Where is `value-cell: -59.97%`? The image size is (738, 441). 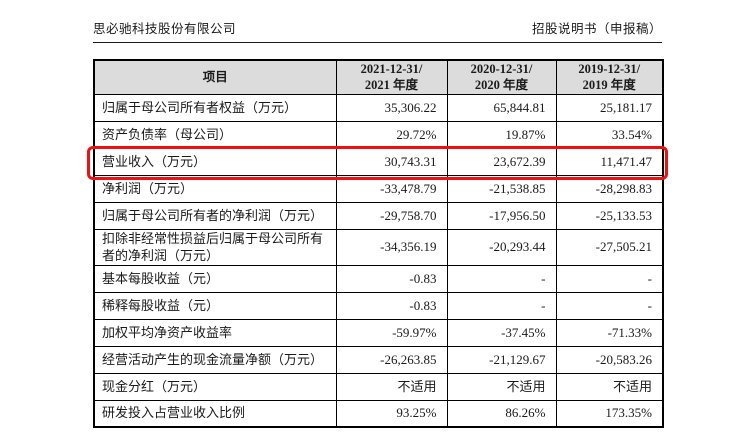 value-cell: -59.97% is located at coordinates (391, 332).